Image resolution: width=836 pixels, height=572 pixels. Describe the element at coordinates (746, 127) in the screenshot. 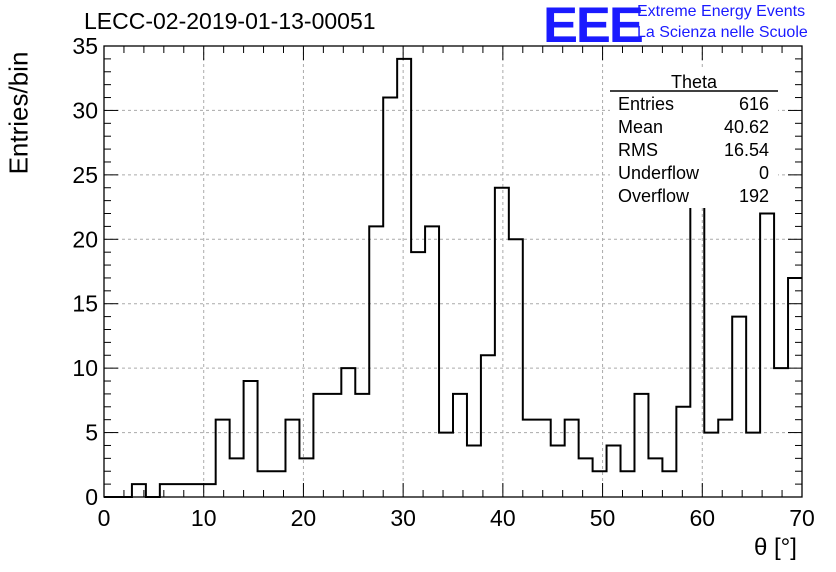

I see `stats-row-value: 40.62` at that location.